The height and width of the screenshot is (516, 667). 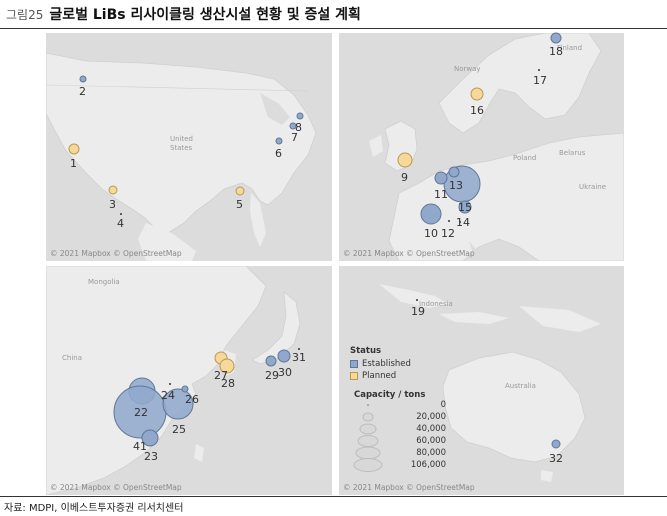 What do you see at coordinates (333, 496) in the screenshot?
I see `source-divider` at bounding box center [333, 496].